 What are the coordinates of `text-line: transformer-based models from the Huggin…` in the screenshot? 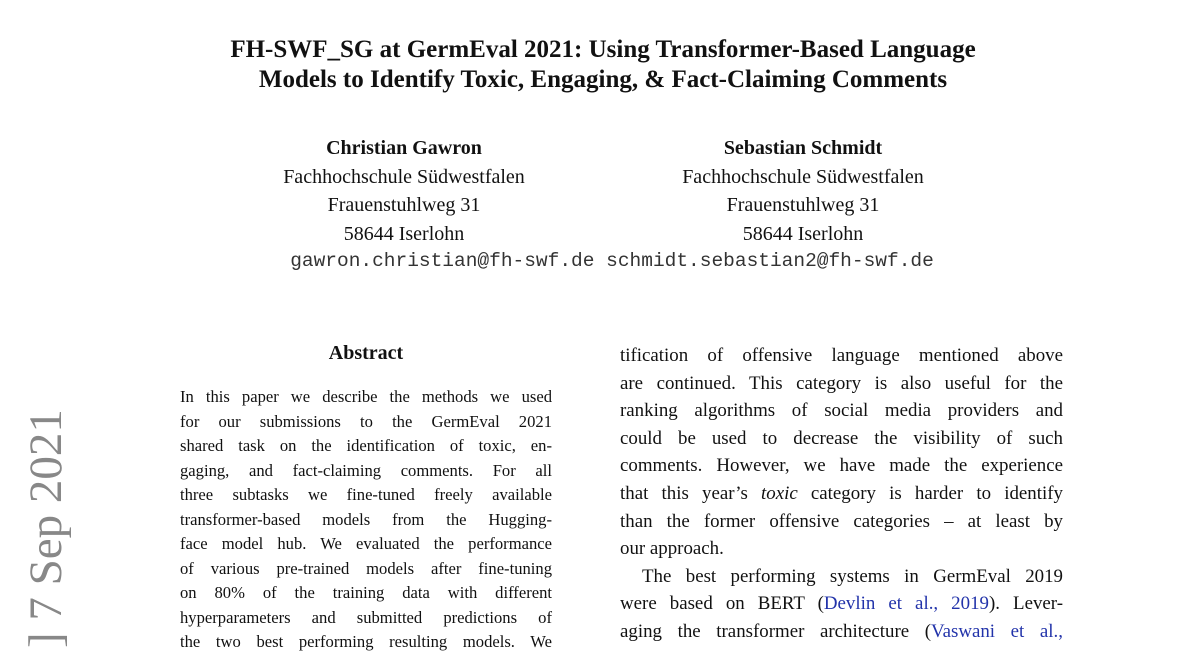 It's located at (366, 519).